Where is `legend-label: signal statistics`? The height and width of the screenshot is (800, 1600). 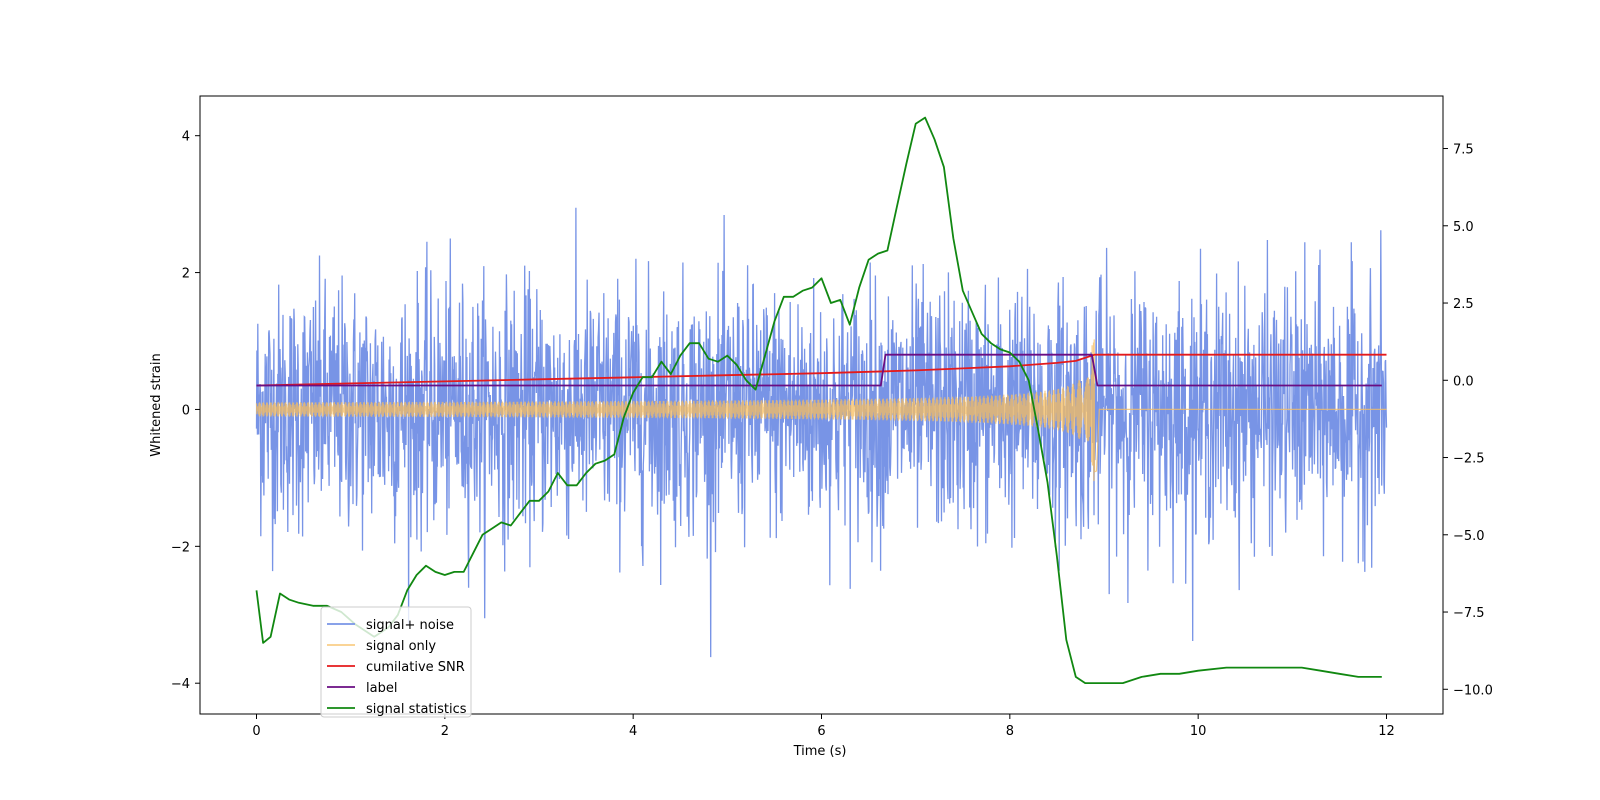
legend-label: signal statistics is located at coordinates (416, 709).